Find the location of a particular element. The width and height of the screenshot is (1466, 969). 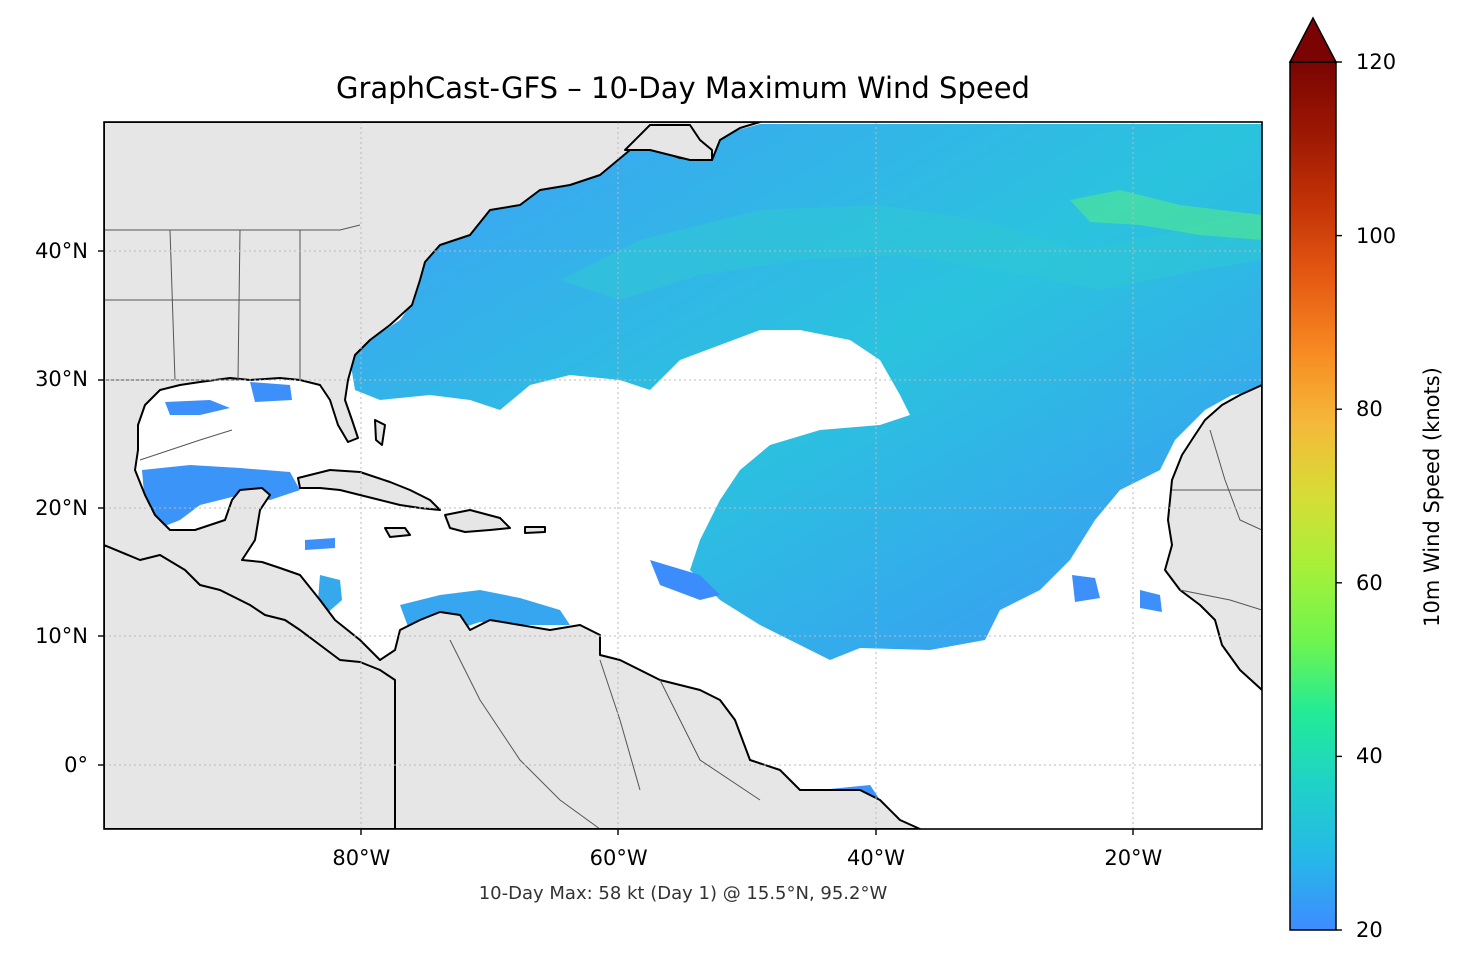

lat-tick-label: 10°N is located at coordinates (61, 636).